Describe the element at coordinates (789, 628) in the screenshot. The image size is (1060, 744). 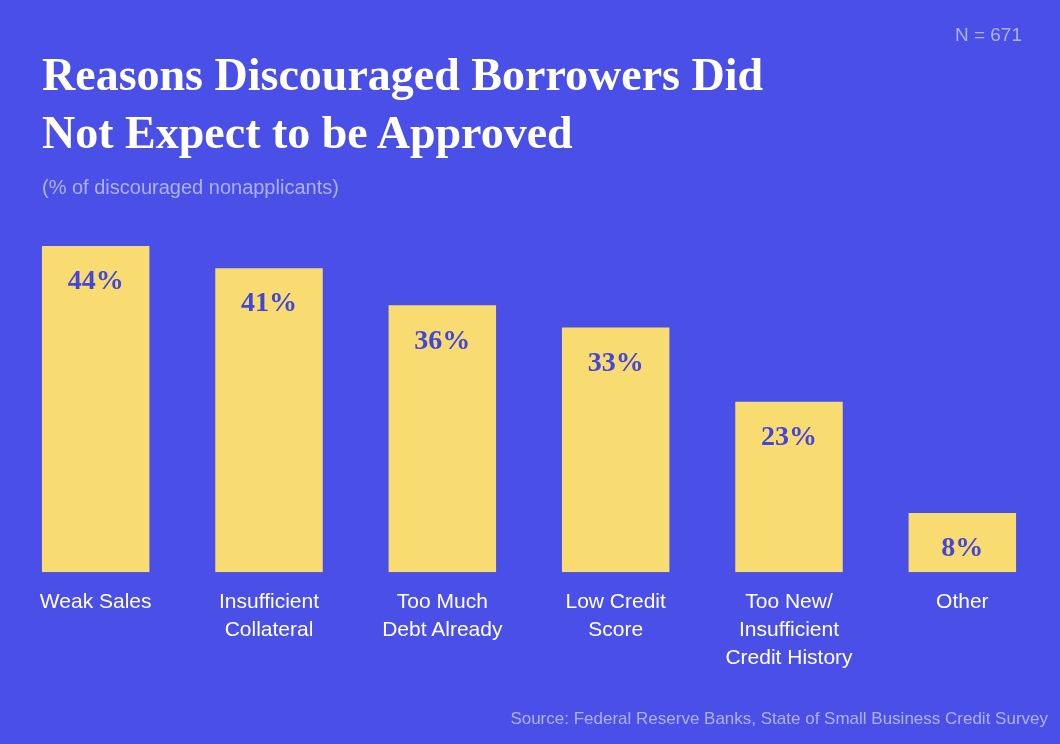
I see `x-tick-label: Too New/ Insufficient Credit History` at that location.